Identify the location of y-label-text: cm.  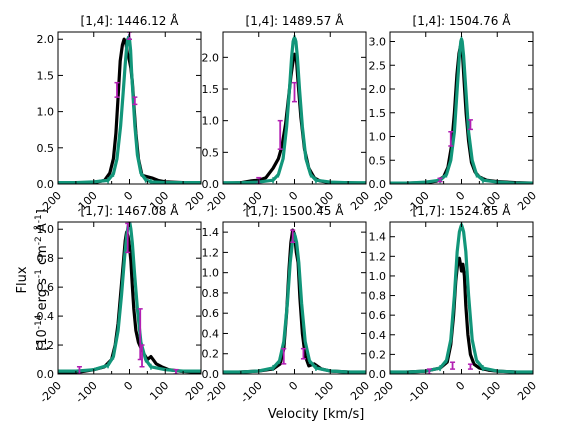
(42, 257).